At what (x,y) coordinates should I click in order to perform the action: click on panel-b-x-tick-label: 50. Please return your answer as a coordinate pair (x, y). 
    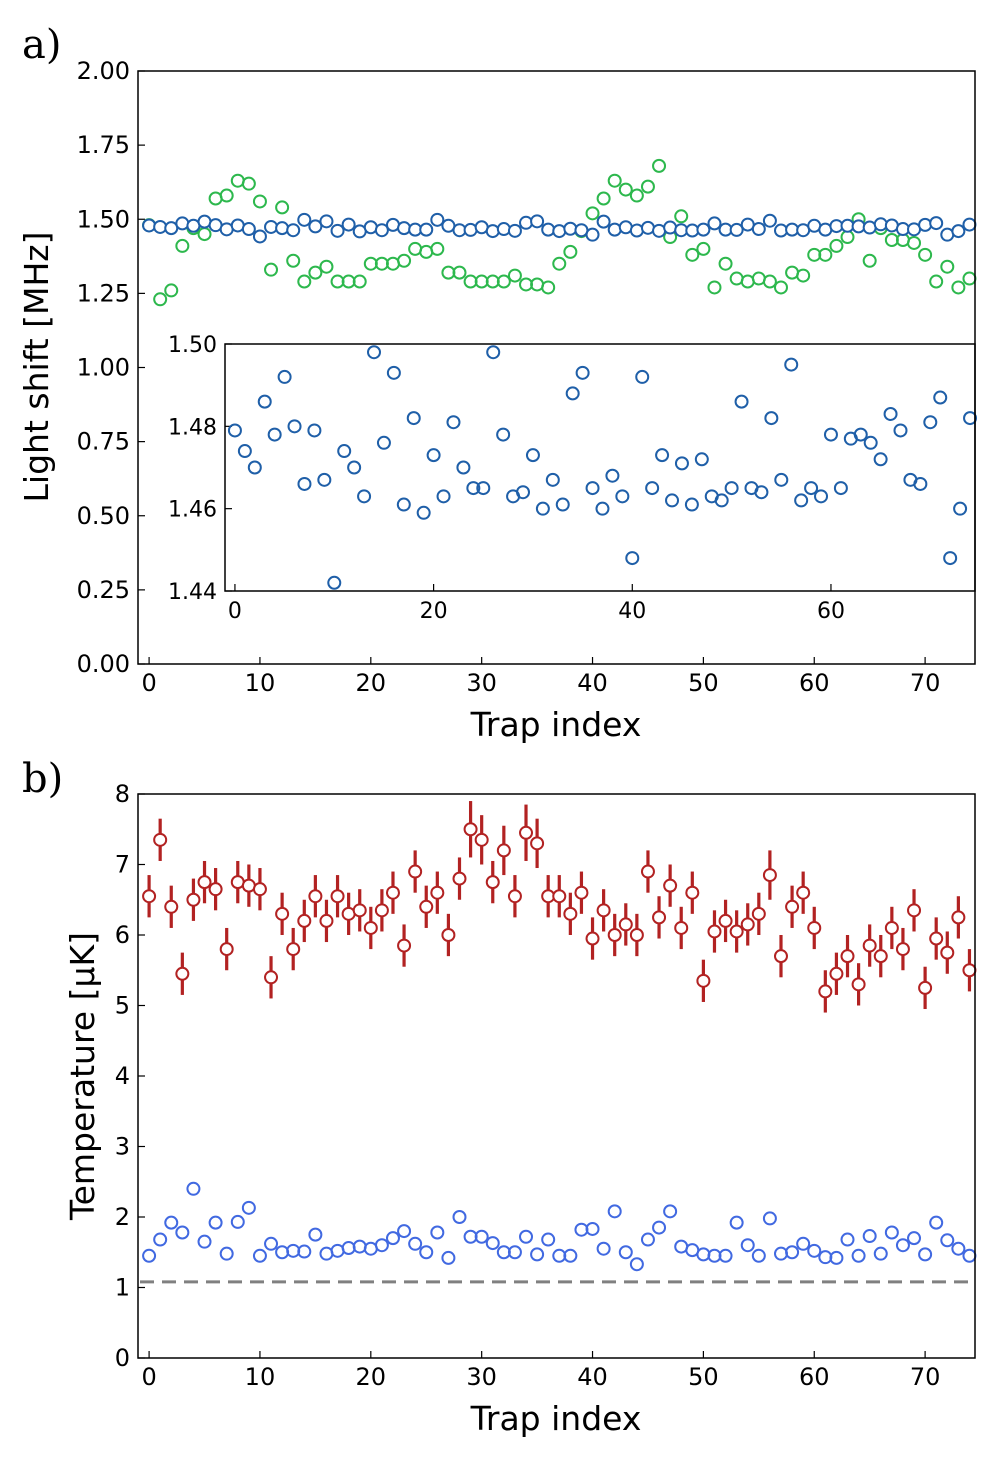
    Looking at the image, I should click on (703, 1377).